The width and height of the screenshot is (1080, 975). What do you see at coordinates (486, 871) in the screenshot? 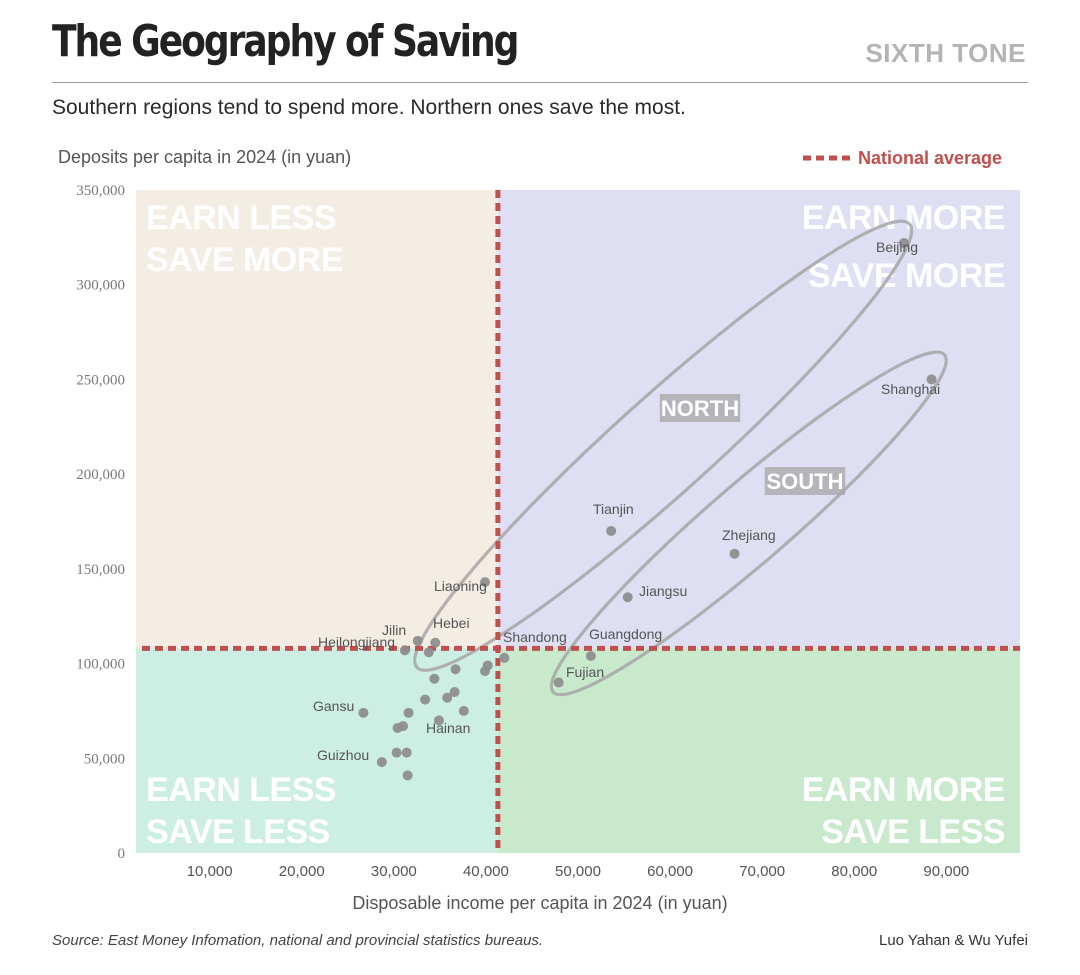
I see `x-tick-label: 40,000` at bounding box center [486, 871].